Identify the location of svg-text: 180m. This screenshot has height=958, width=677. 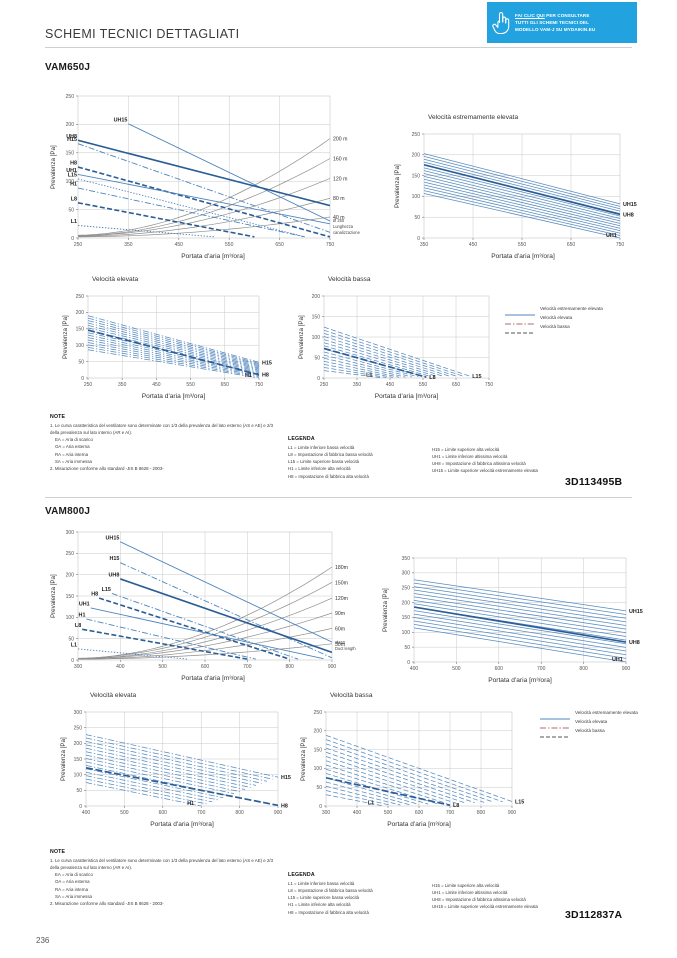
(341, 568).